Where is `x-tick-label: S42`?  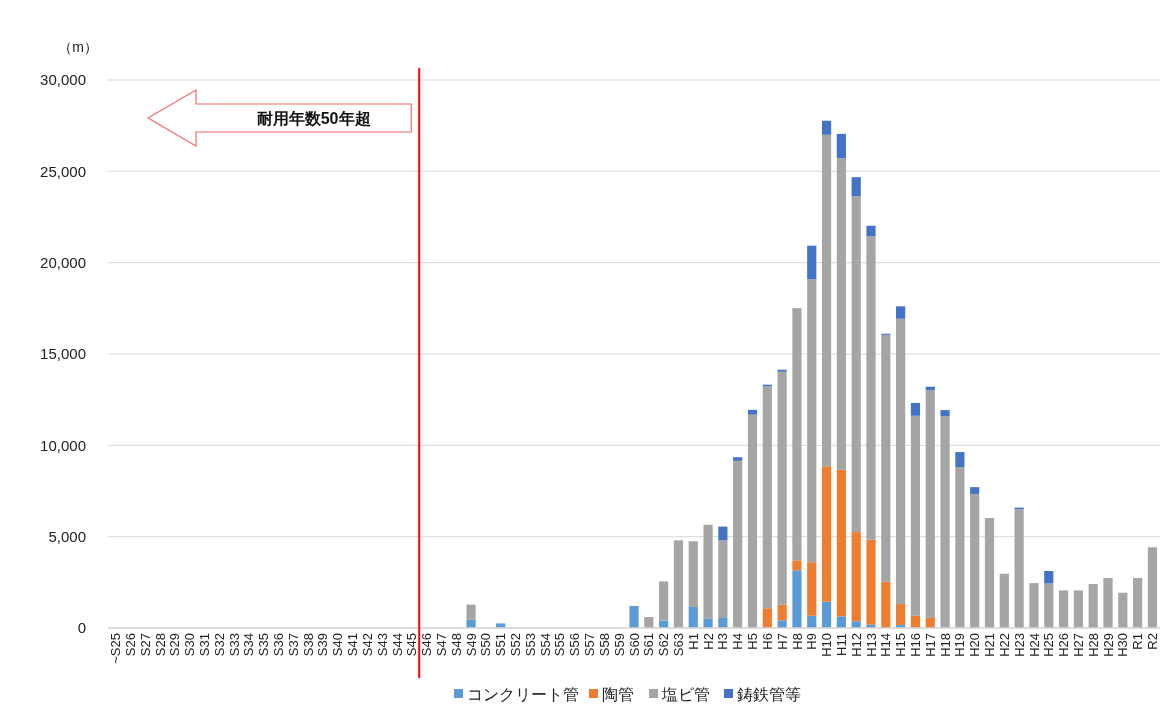 x-tick-label: S42 is located at coordinates (367, 645).